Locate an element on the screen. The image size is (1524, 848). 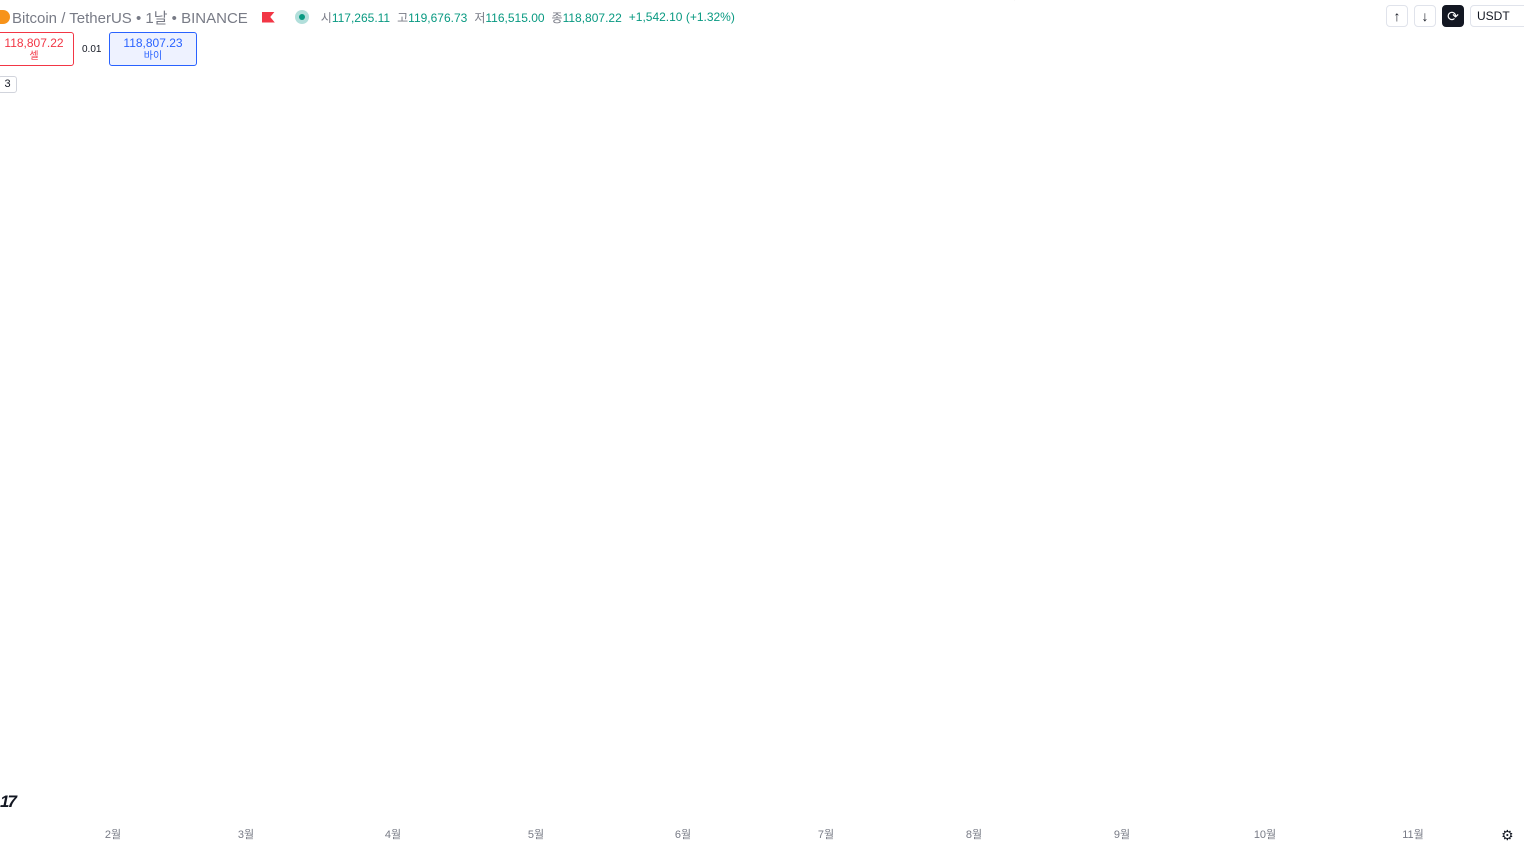
x-tick-label: 7월 is located at coordinates (826, 834).